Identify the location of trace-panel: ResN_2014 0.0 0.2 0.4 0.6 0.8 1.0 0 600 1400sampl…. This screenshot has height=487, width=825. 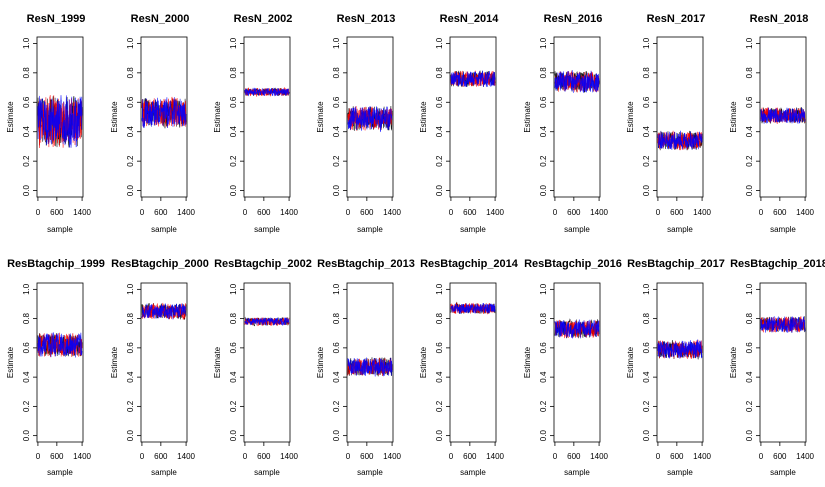
(462, 123).